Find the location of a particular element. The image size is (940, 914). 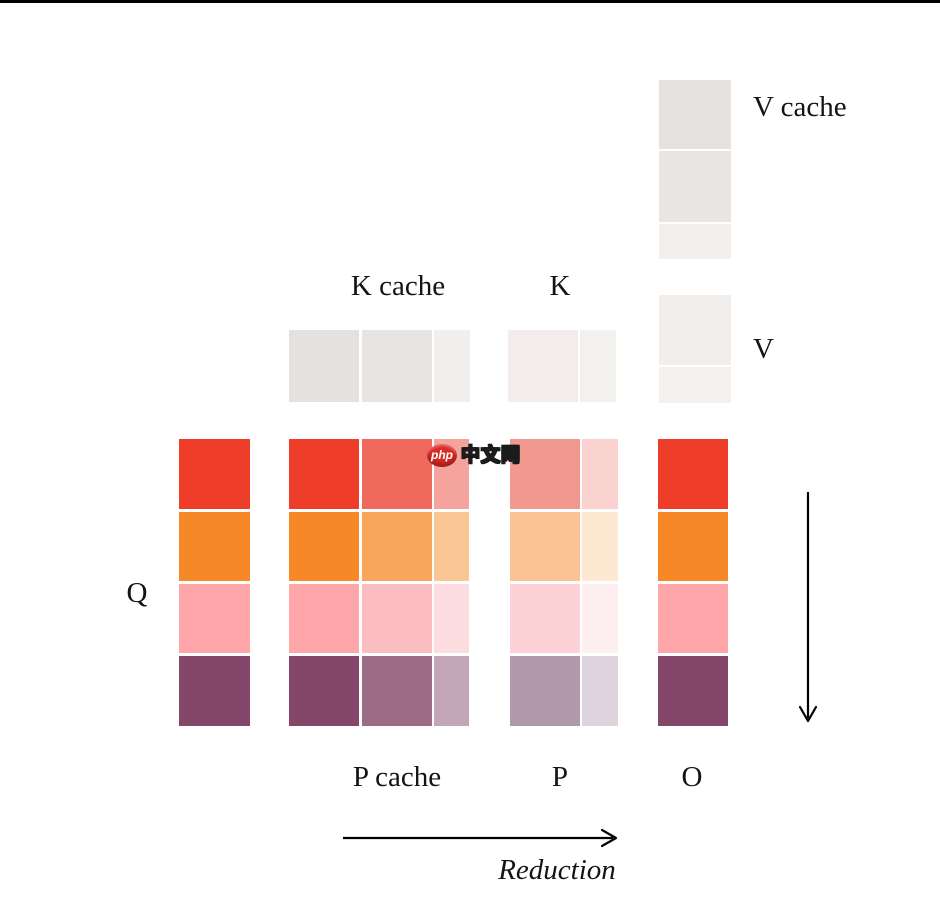

watermark: php 中文网 is located at coordinates (474, 455).